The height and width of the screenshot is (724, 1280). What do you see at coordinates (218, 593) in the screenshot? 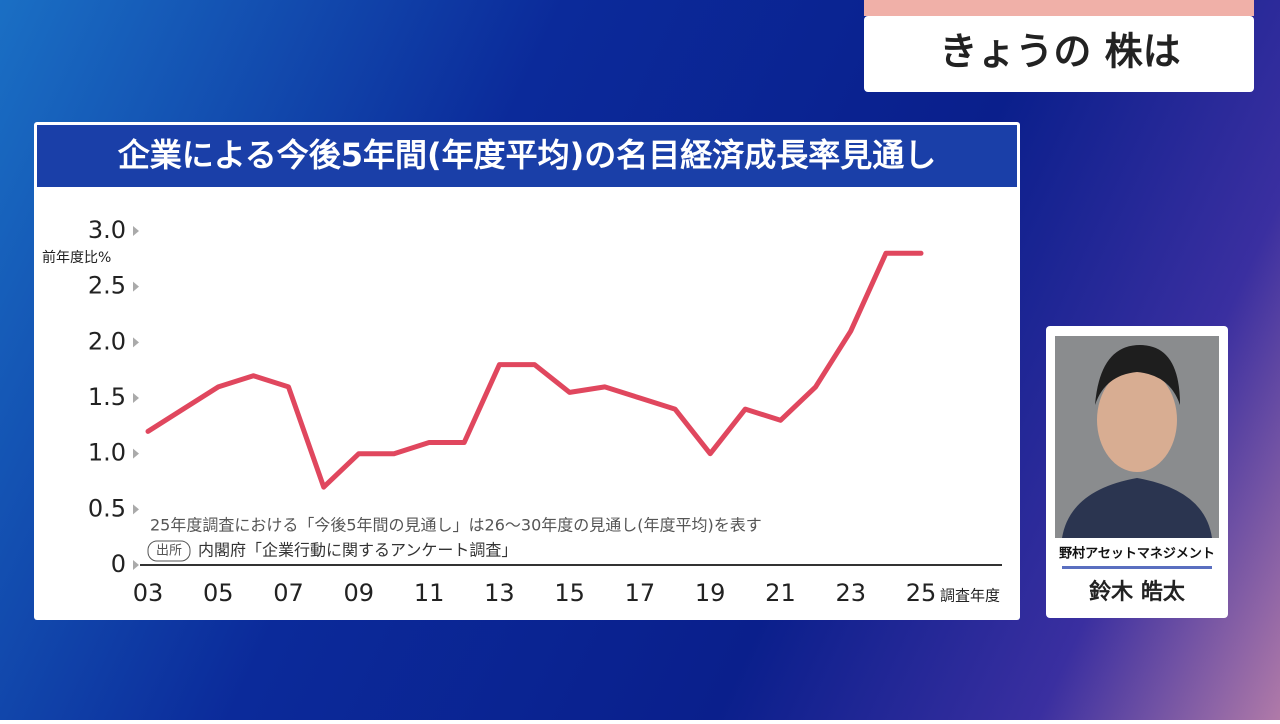
I see `x-tick-label: 05` at bounding box center [218, 593].